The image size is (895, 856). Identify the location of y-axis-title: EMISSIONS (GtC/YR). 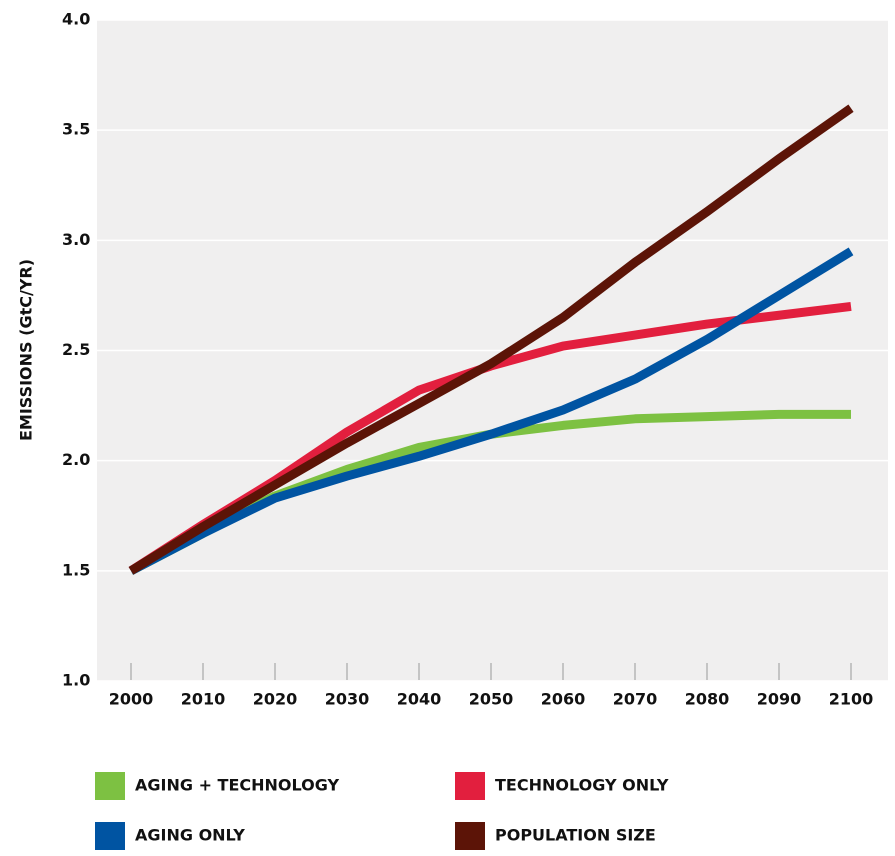
(26, 350).